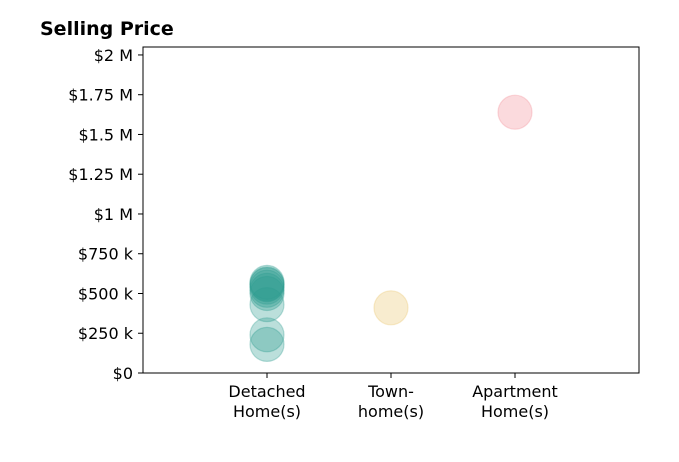 This screenshot has width=679, height=462. I want to click on x-tick-label: Apartment Home(s), so click(515, 401).